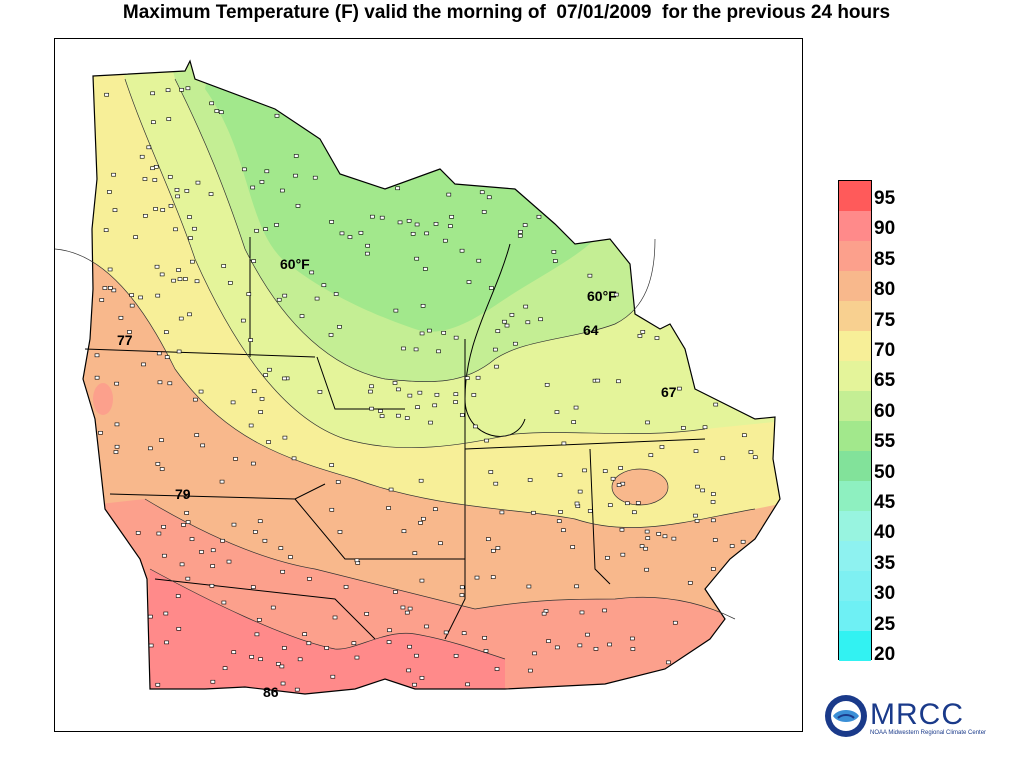 The width and height of the screenshot is (1013, 762). I want to click on legend-tick-label: 30, so click(885, 594).